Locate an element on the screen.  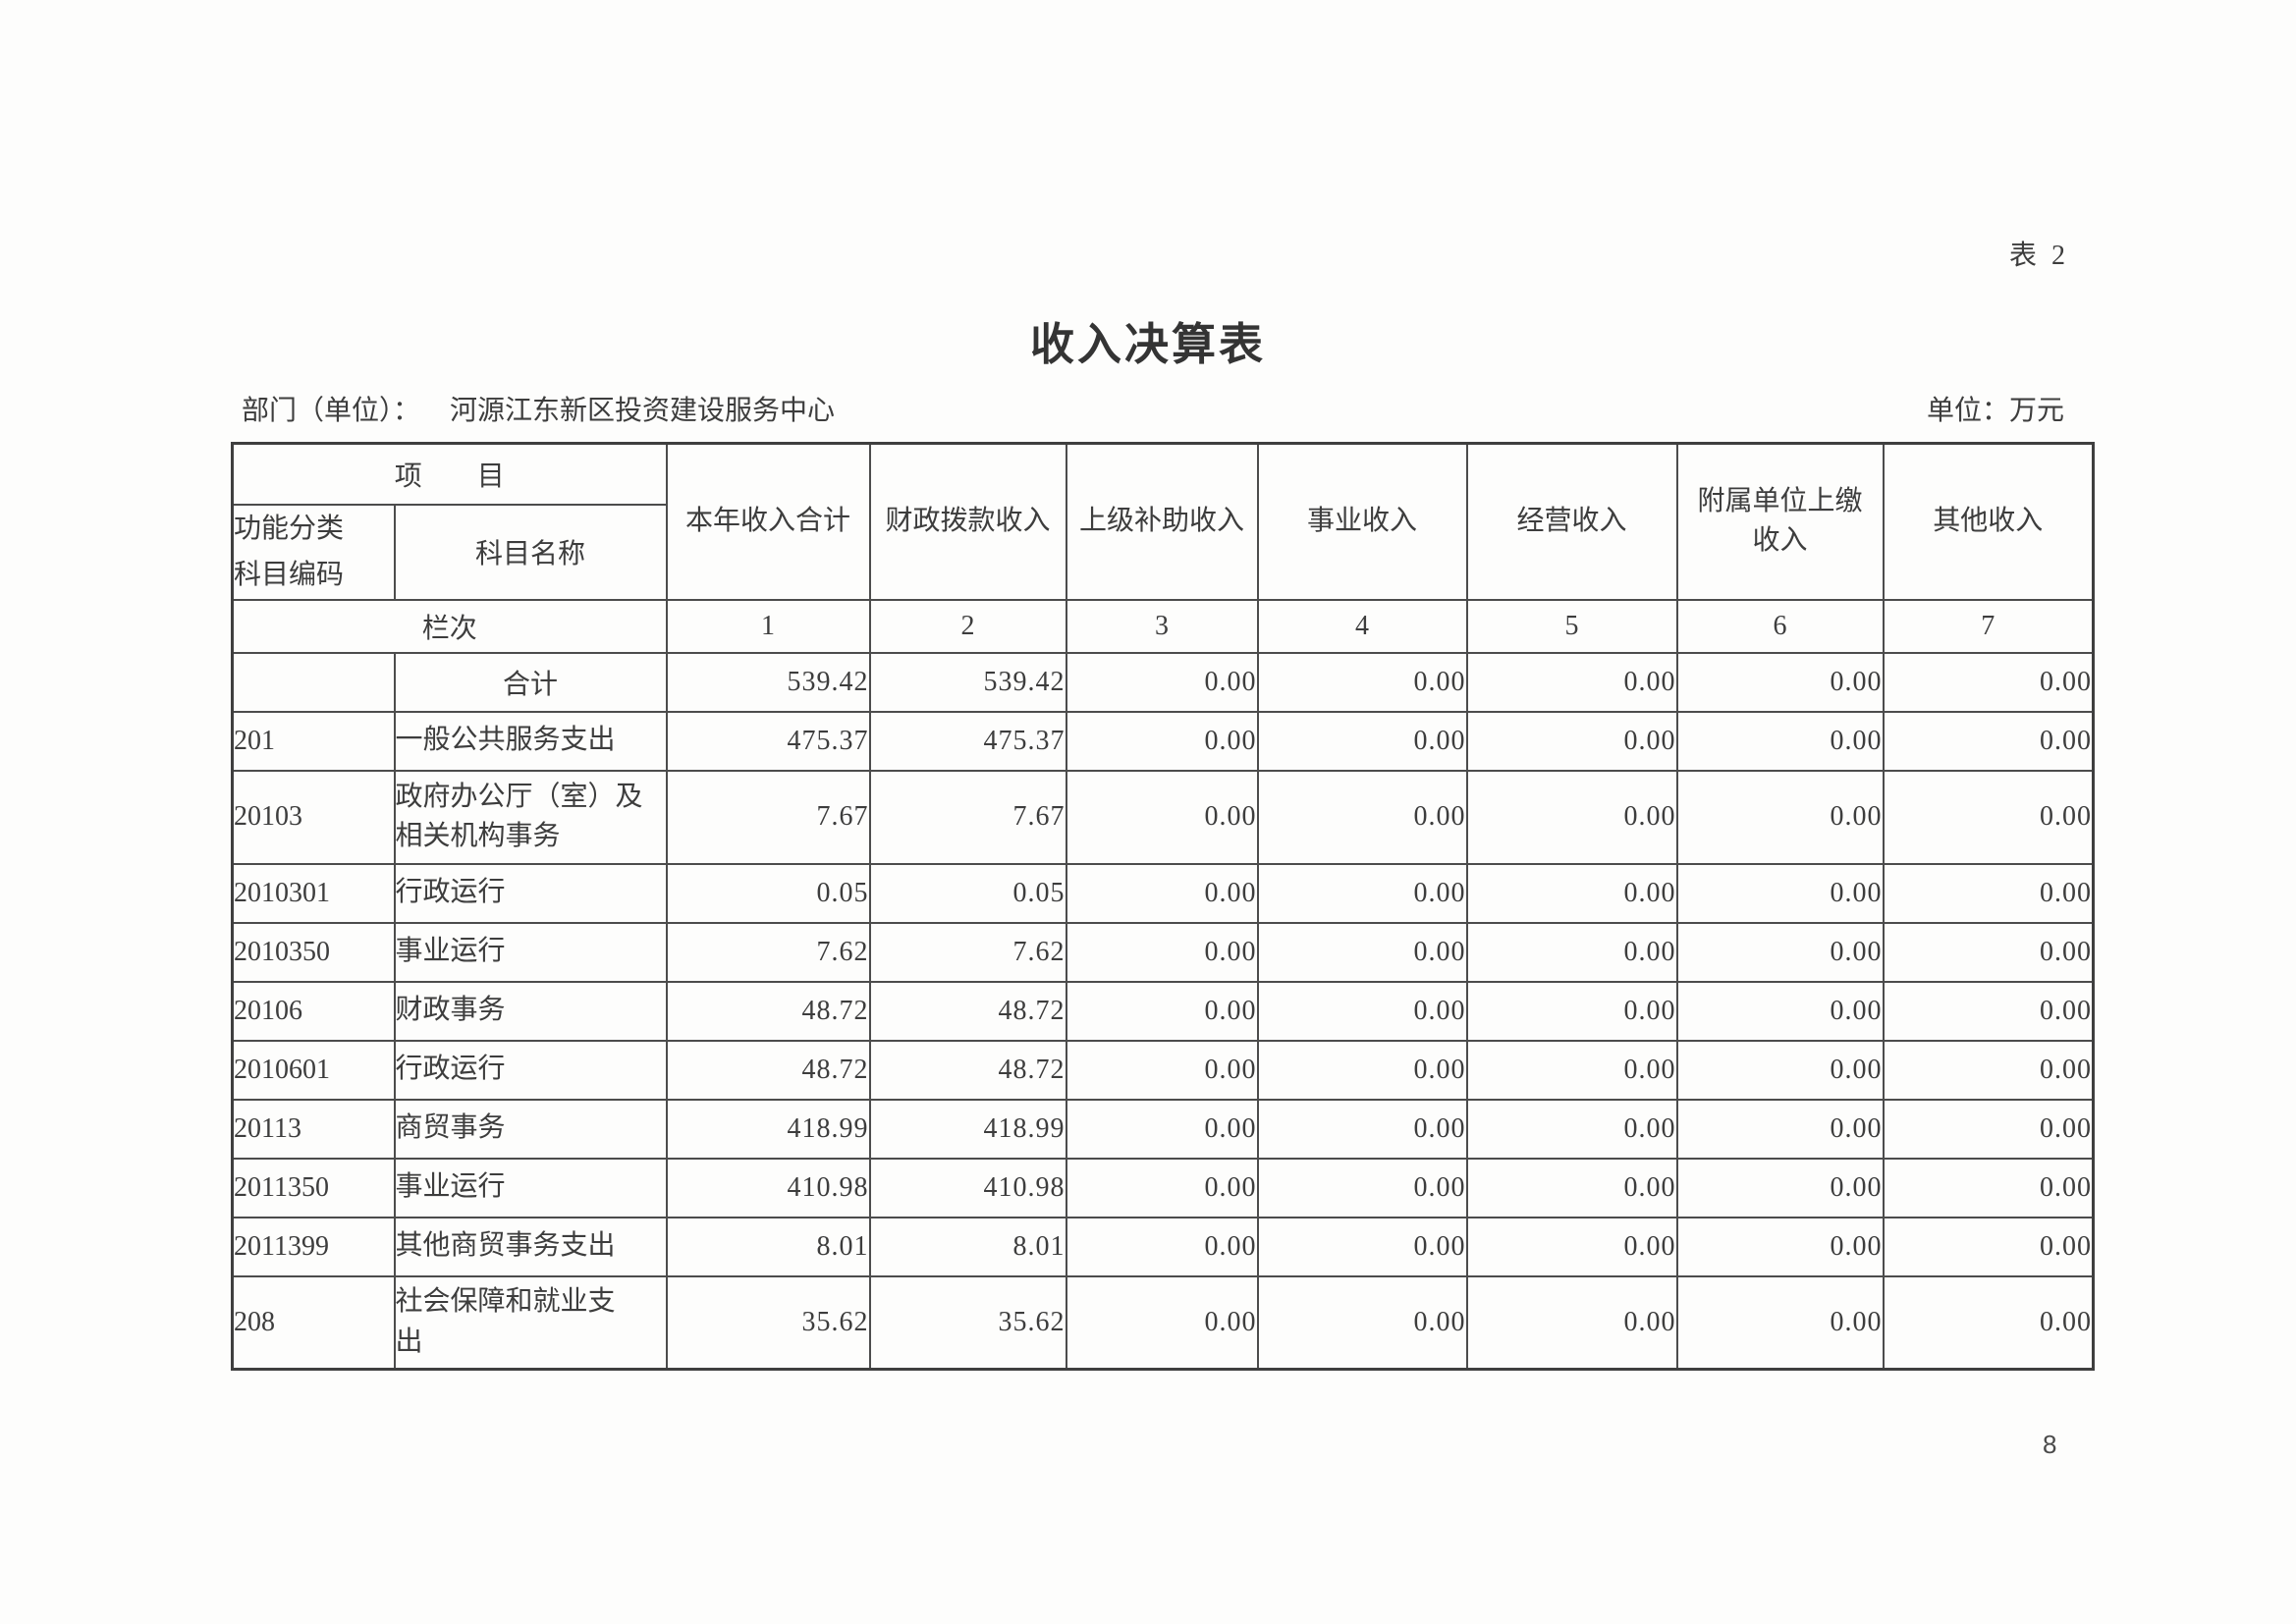
header-other-income: 其他收入 is located at coordinates (1988, 521).